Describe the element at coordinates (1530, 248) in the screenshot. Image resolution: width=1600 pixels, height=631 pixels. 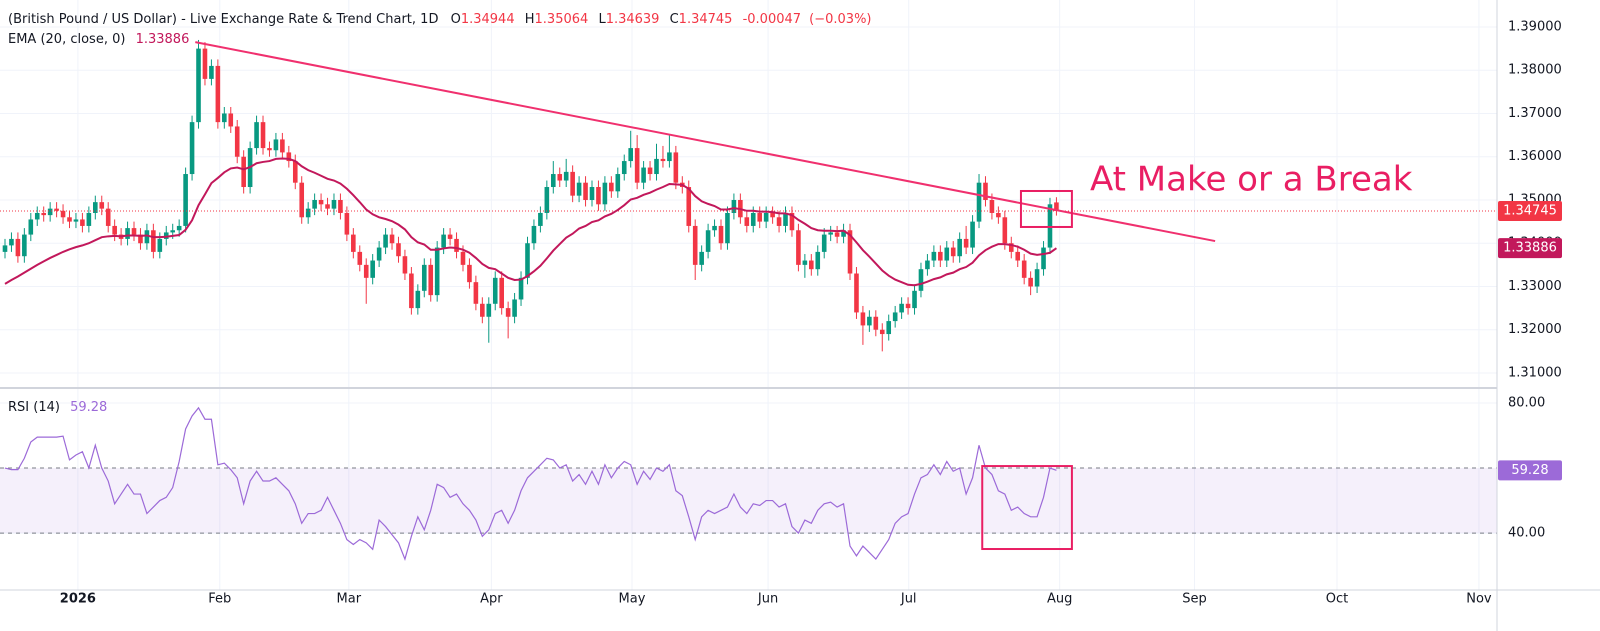
I see `ema-tag-bg` at that location.